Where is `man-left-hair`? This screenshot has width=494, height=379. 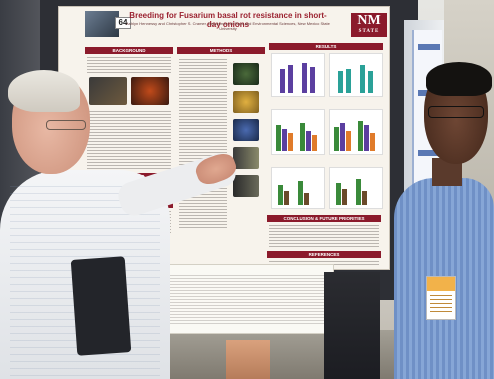 man-left-hair is located at coordinates (44, 91).